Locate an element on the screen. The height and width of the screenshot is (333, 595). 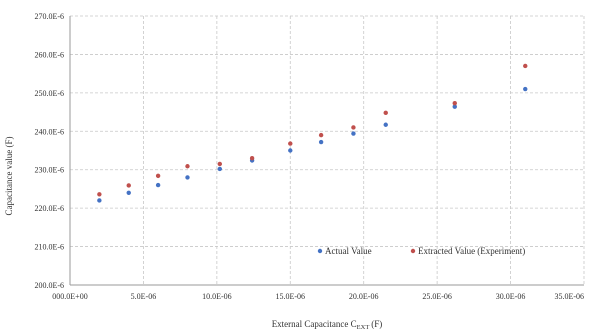
x-tick-label: 20.0E-06 is located at coordinates (364, 296).